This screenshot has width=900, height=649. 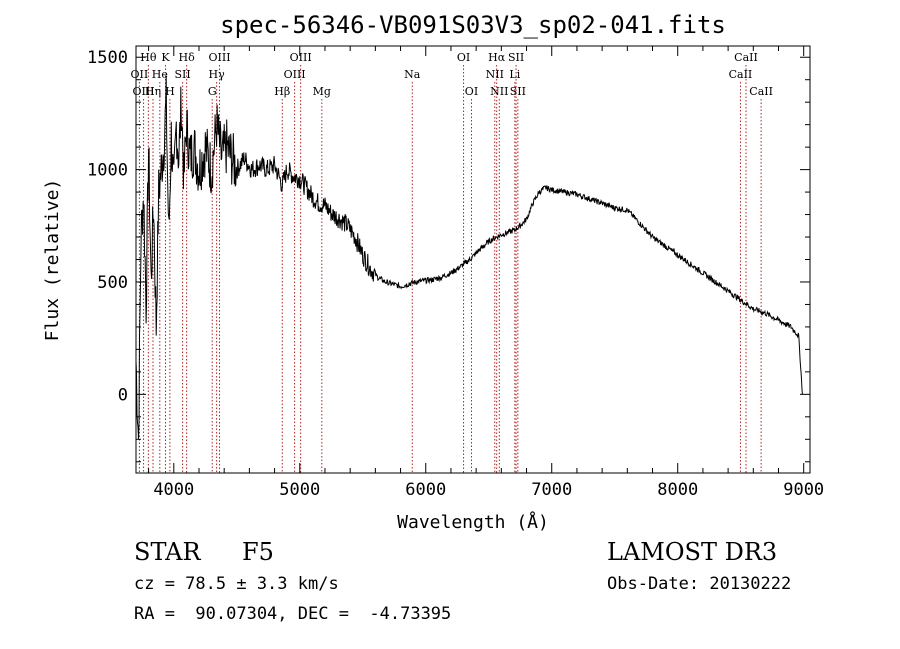 I want to click on line-label-18: OI, so click(x=471, y=91).